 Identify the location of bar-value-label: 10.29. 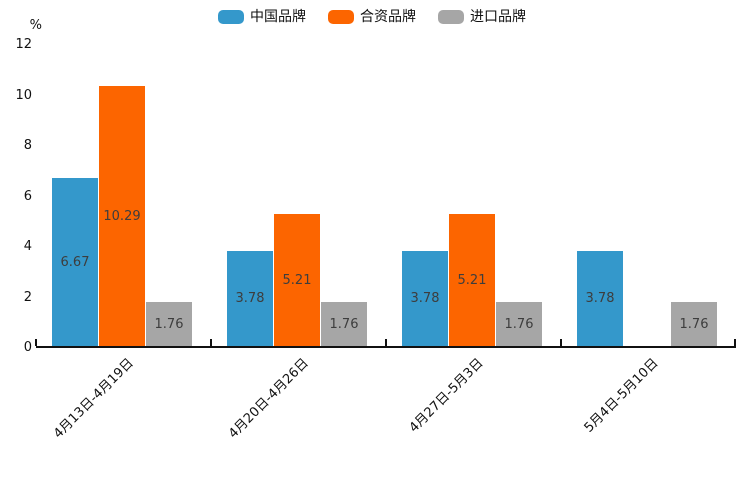
(122, 216).